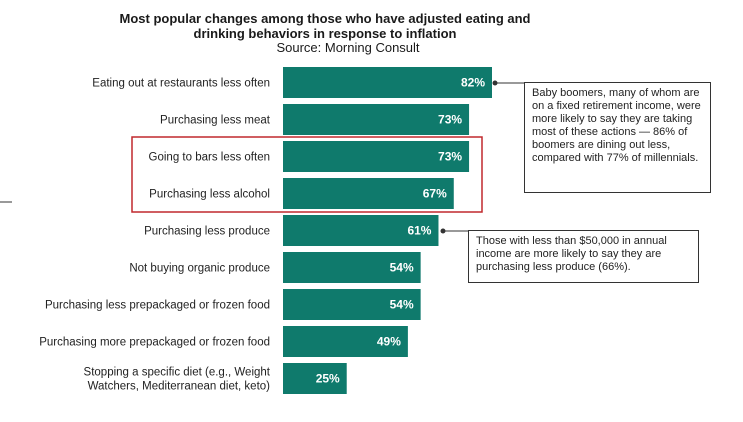  What do you see at coordinates (209, 158) in the screenshot?
I see `category-label: Going to bars less often` at bounding box center [209, 158].